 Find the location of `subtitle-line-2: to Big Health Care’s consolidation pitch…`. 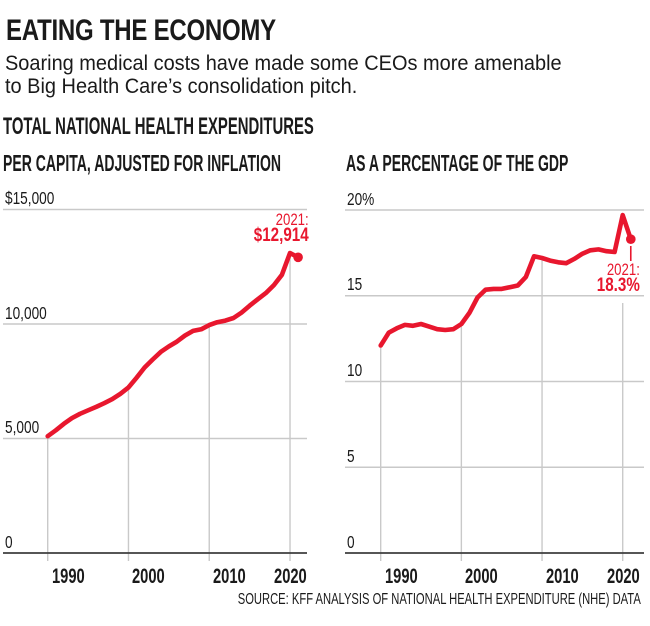

subtitle-line-2: to Big Health Care’s consolidation pitch… is located at coordinates (181, 87).